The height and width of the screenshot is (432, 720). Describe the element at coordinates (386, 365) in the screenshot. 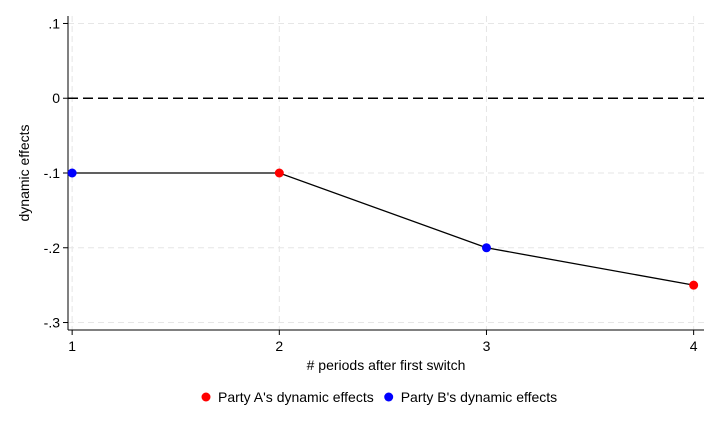

I see `x-axis-title: # periods after first switch` at that location.